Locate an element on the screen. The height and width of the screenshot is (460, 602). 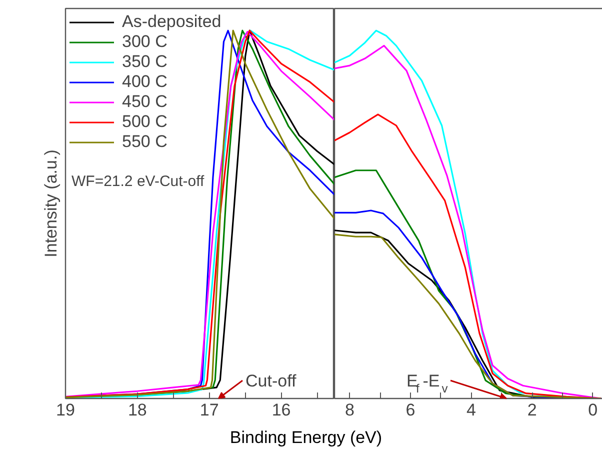
x-tick-label: 6 is located at coordinates (411, 410).